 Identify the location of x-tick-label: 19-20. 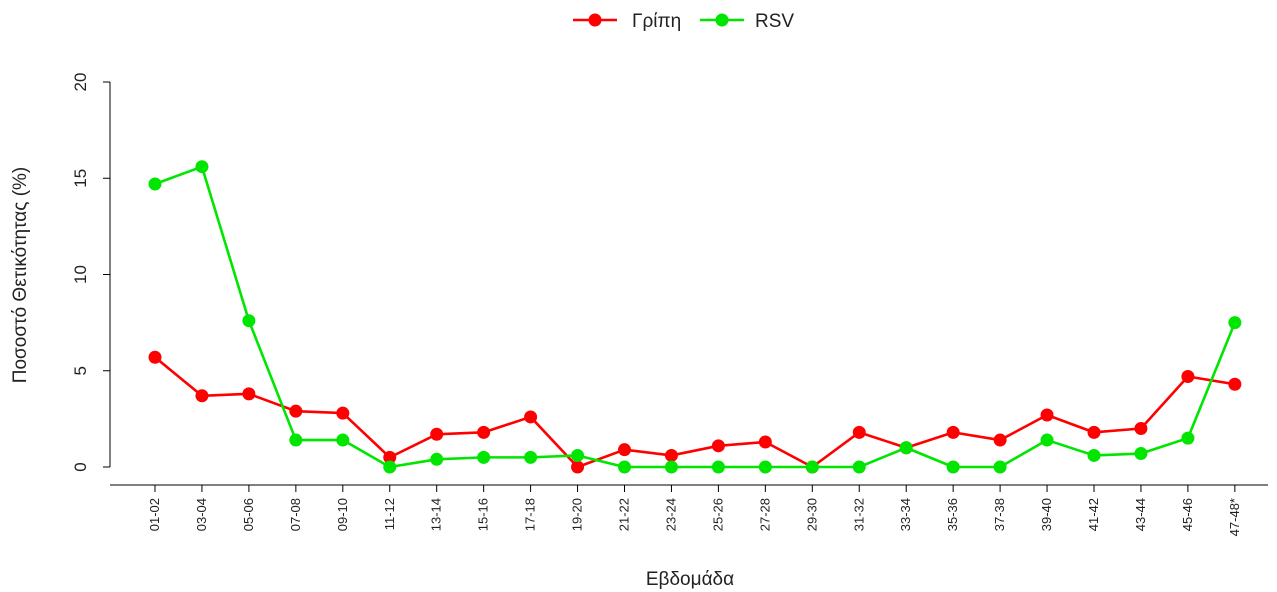
(577, 514).